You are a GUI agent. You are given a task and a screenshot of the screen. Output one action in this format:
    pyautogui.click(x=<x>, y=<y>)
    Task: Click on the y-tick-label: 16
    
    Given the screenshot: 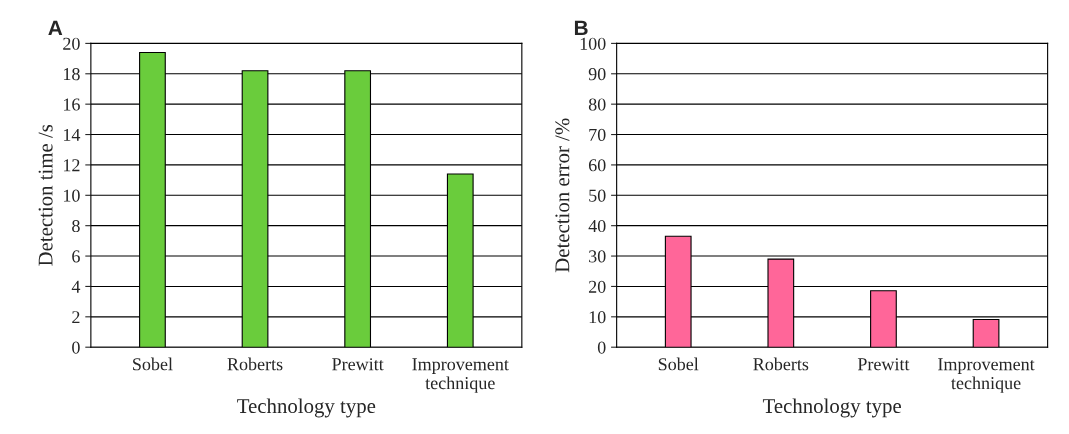 What is the action you would take?
    pyautogui.click(x=71, y=104)
    